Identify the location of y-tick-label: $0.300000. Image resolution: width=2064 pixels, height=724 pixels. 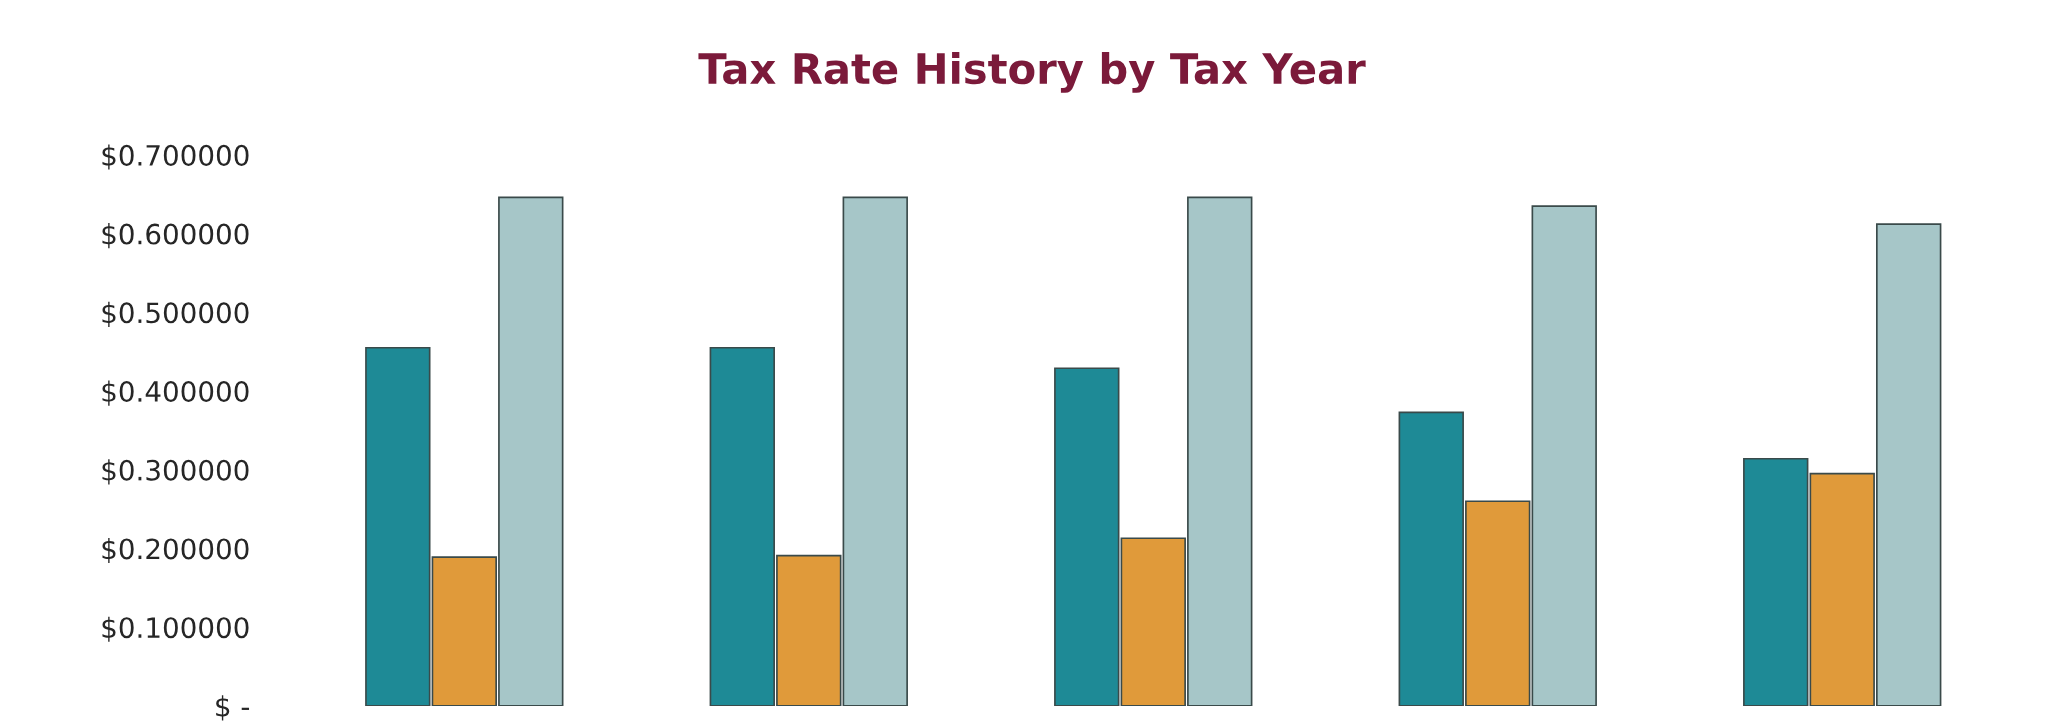
(175, 472).